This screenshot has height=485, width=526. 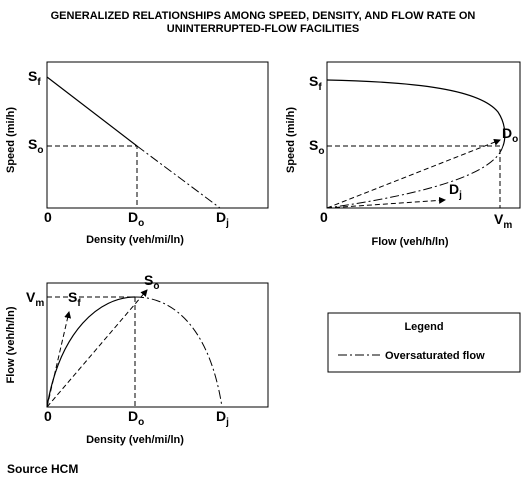 I want to click on title: UNINTERRUPTED-FLOW FACILITIES, so click(x=263, y=29).